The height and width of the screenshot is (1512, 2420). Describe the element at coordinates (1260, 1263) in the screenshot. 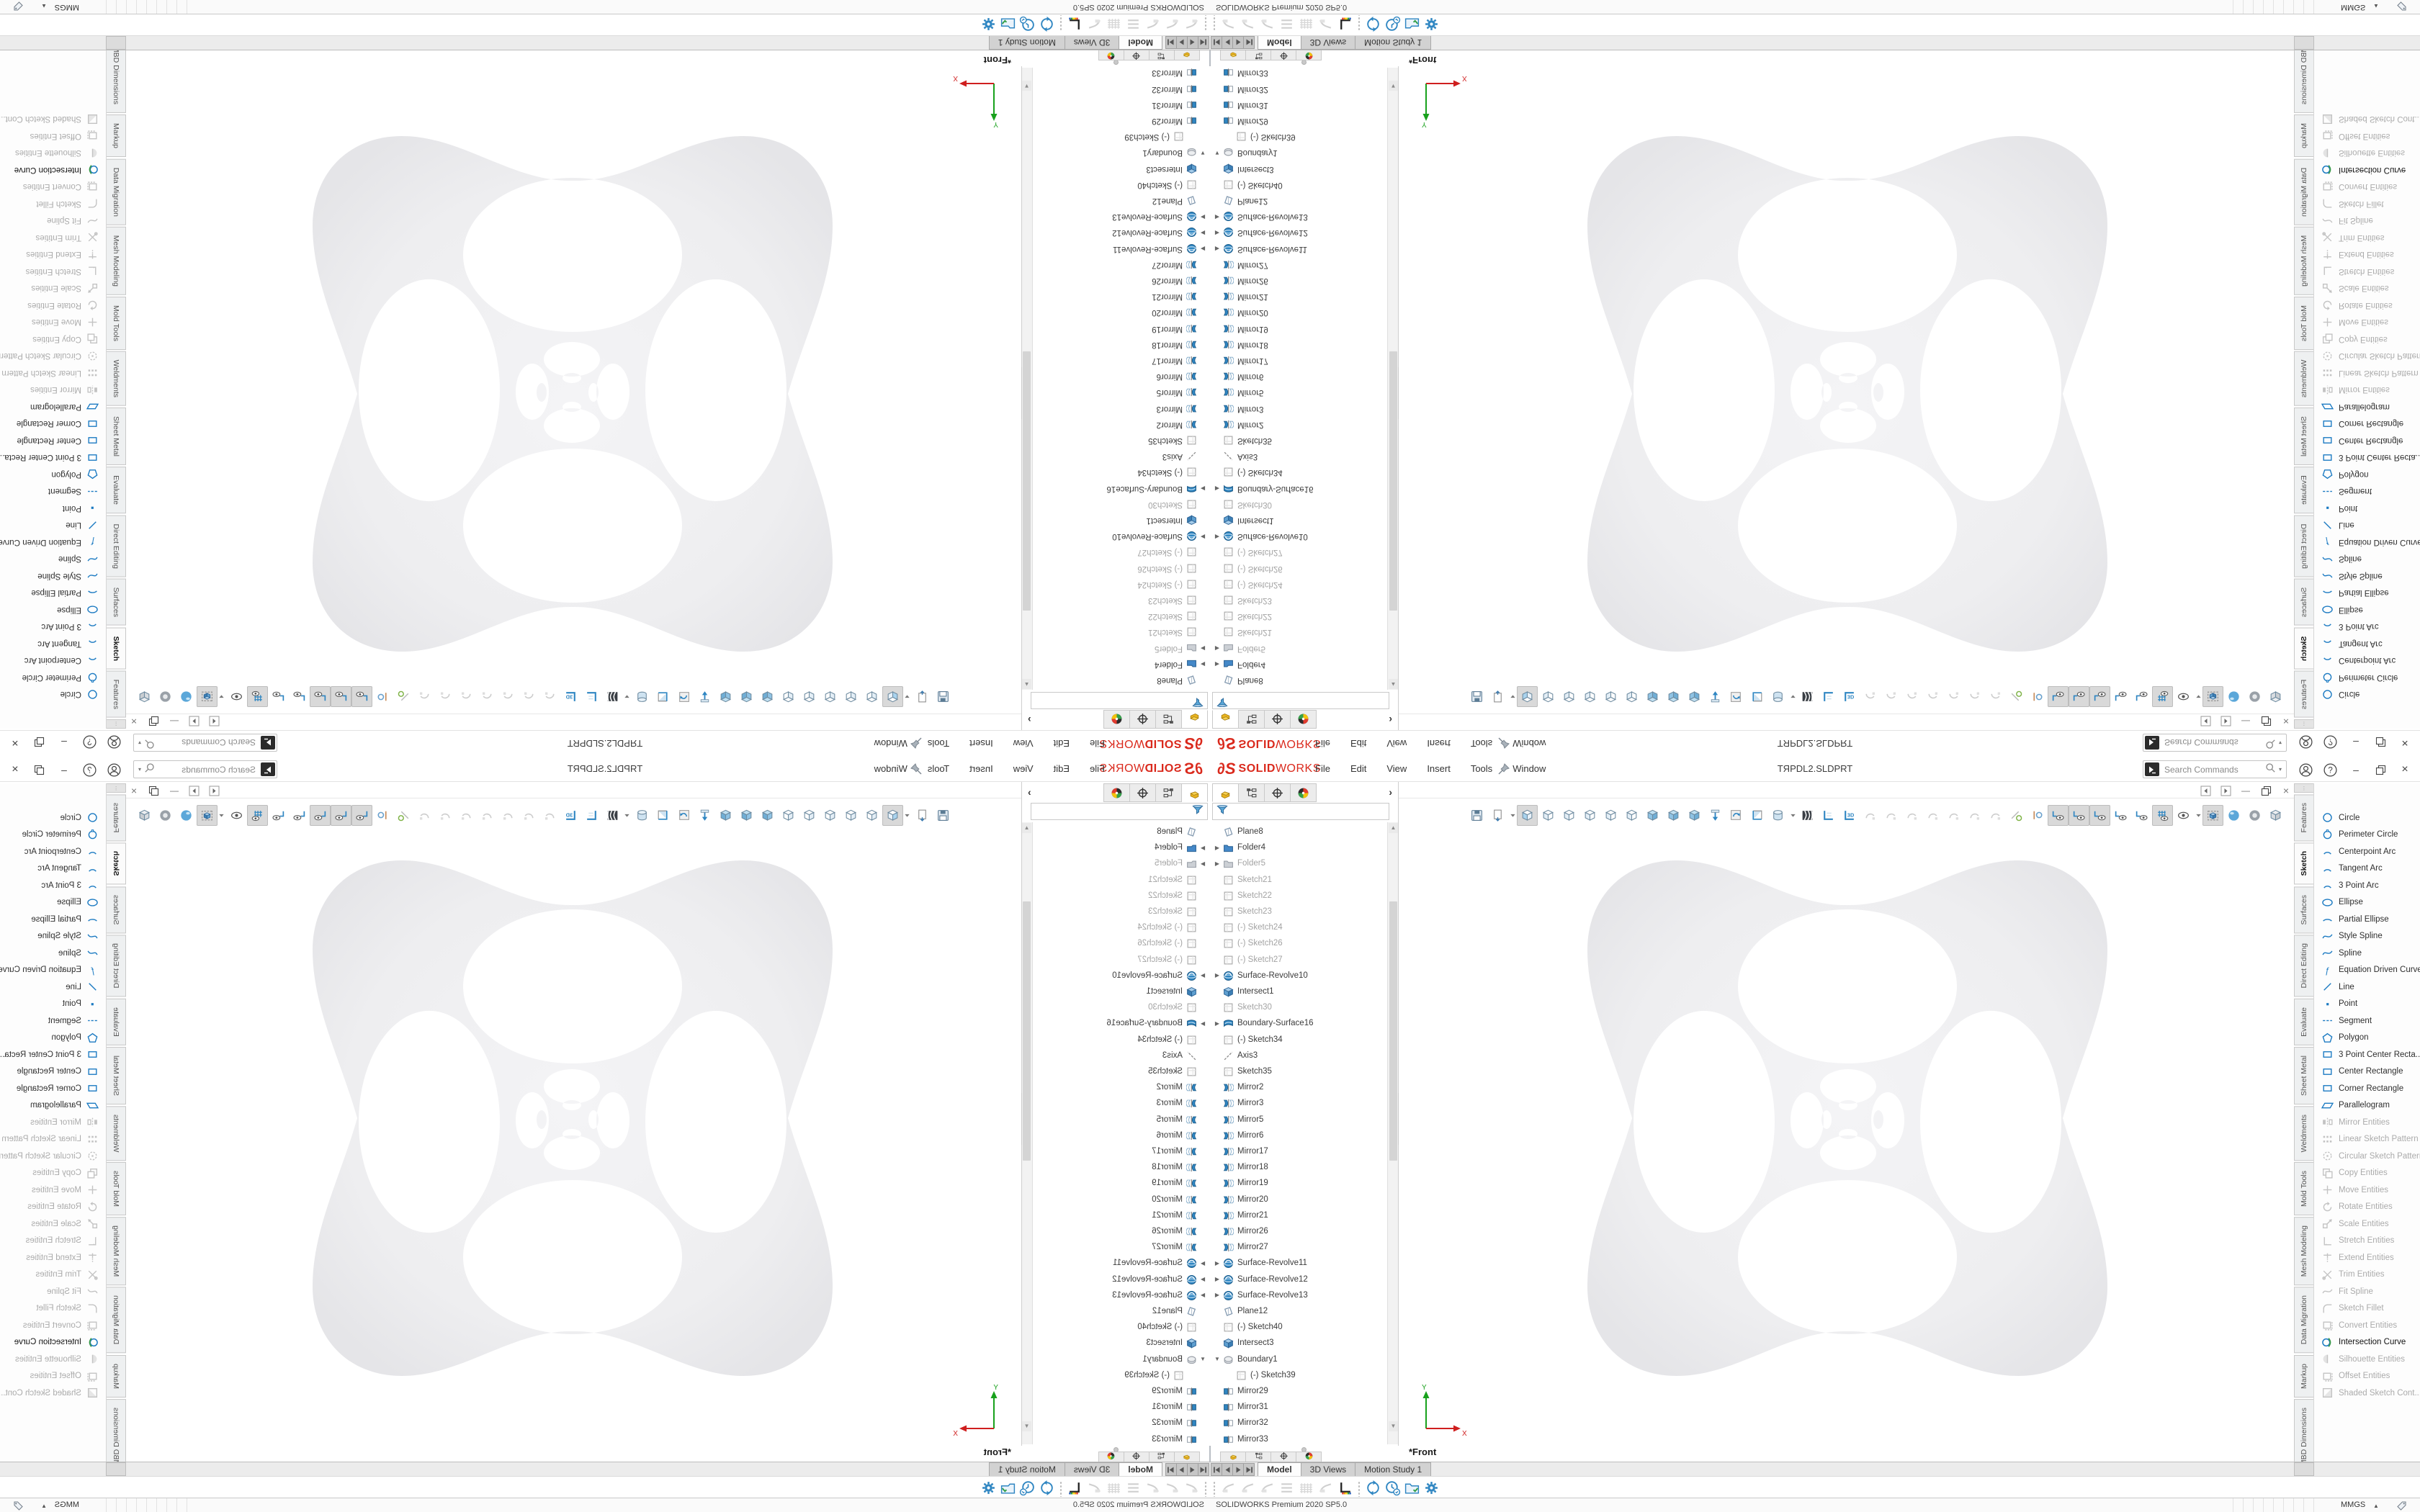

I see `tree-item: ▶ Surface-Revolve11` at that location.